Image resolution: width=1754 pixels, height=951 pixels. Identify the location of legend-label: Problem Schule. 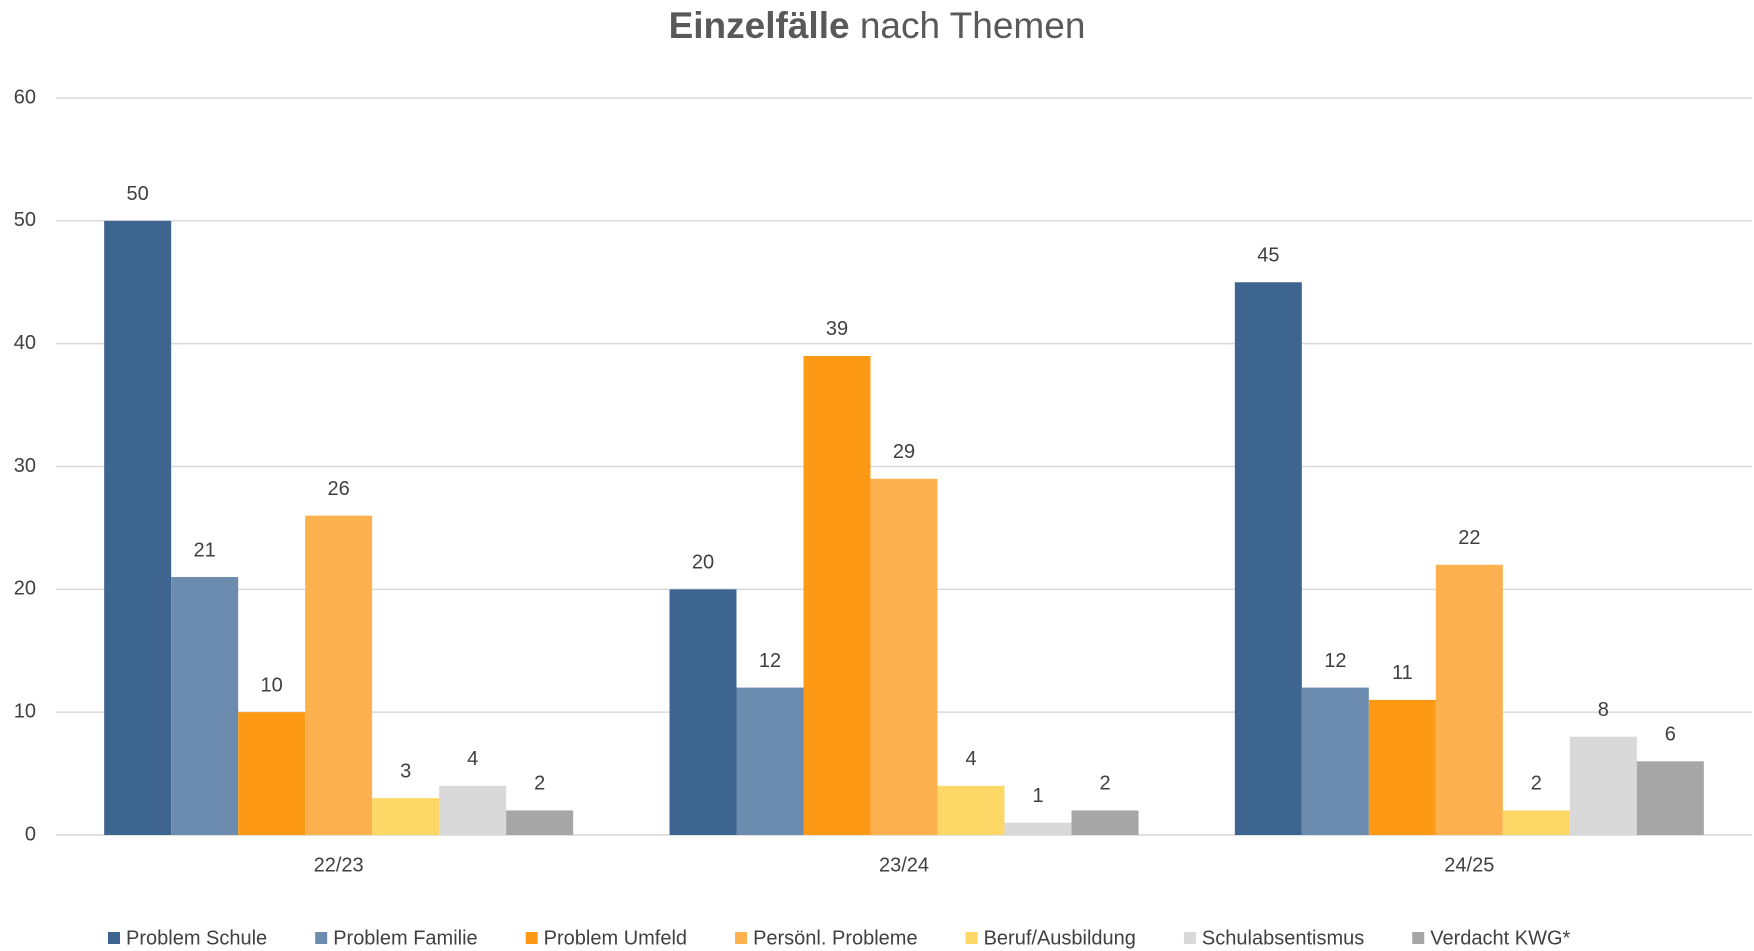
(196, 938).